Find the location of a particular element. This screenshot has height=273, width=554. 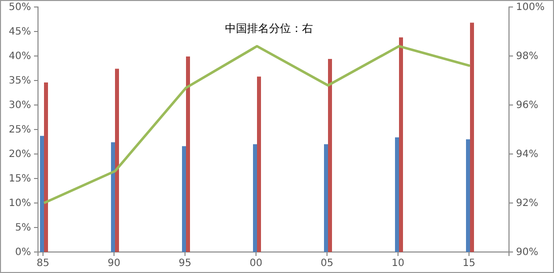

y-tick-label: 40% is located at coordinates (19, 56).